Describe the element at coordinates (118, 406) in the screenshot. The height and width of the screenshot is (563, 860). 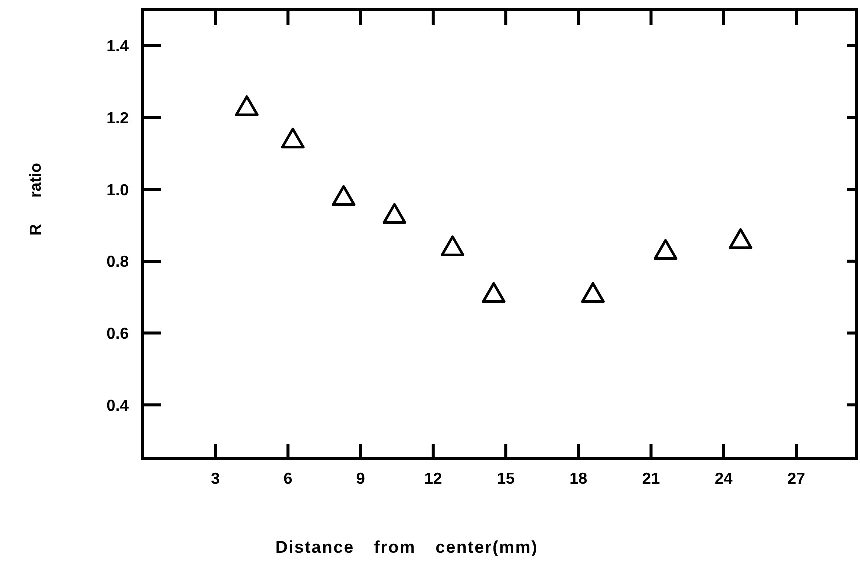
I see `y-tick-label: 0.4` at that location.